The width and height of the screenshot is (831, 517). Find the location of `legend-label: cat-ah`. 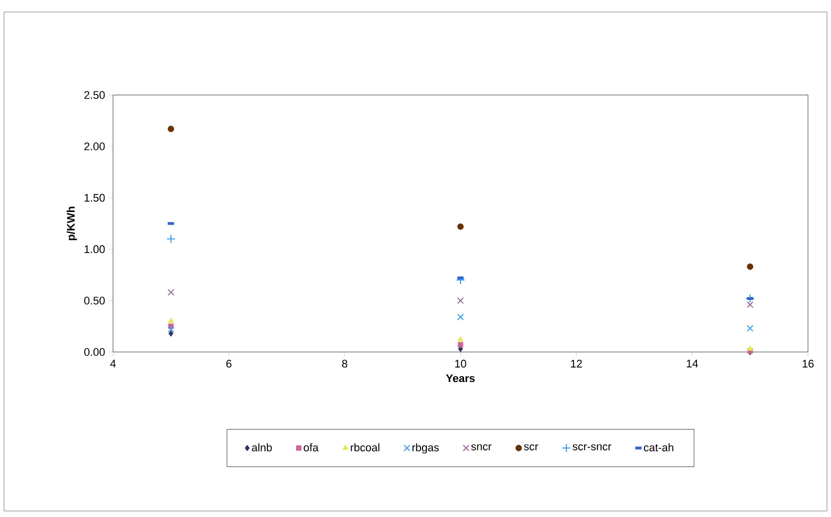

legend-label: cat-ah is located at coordinates (659, 447).